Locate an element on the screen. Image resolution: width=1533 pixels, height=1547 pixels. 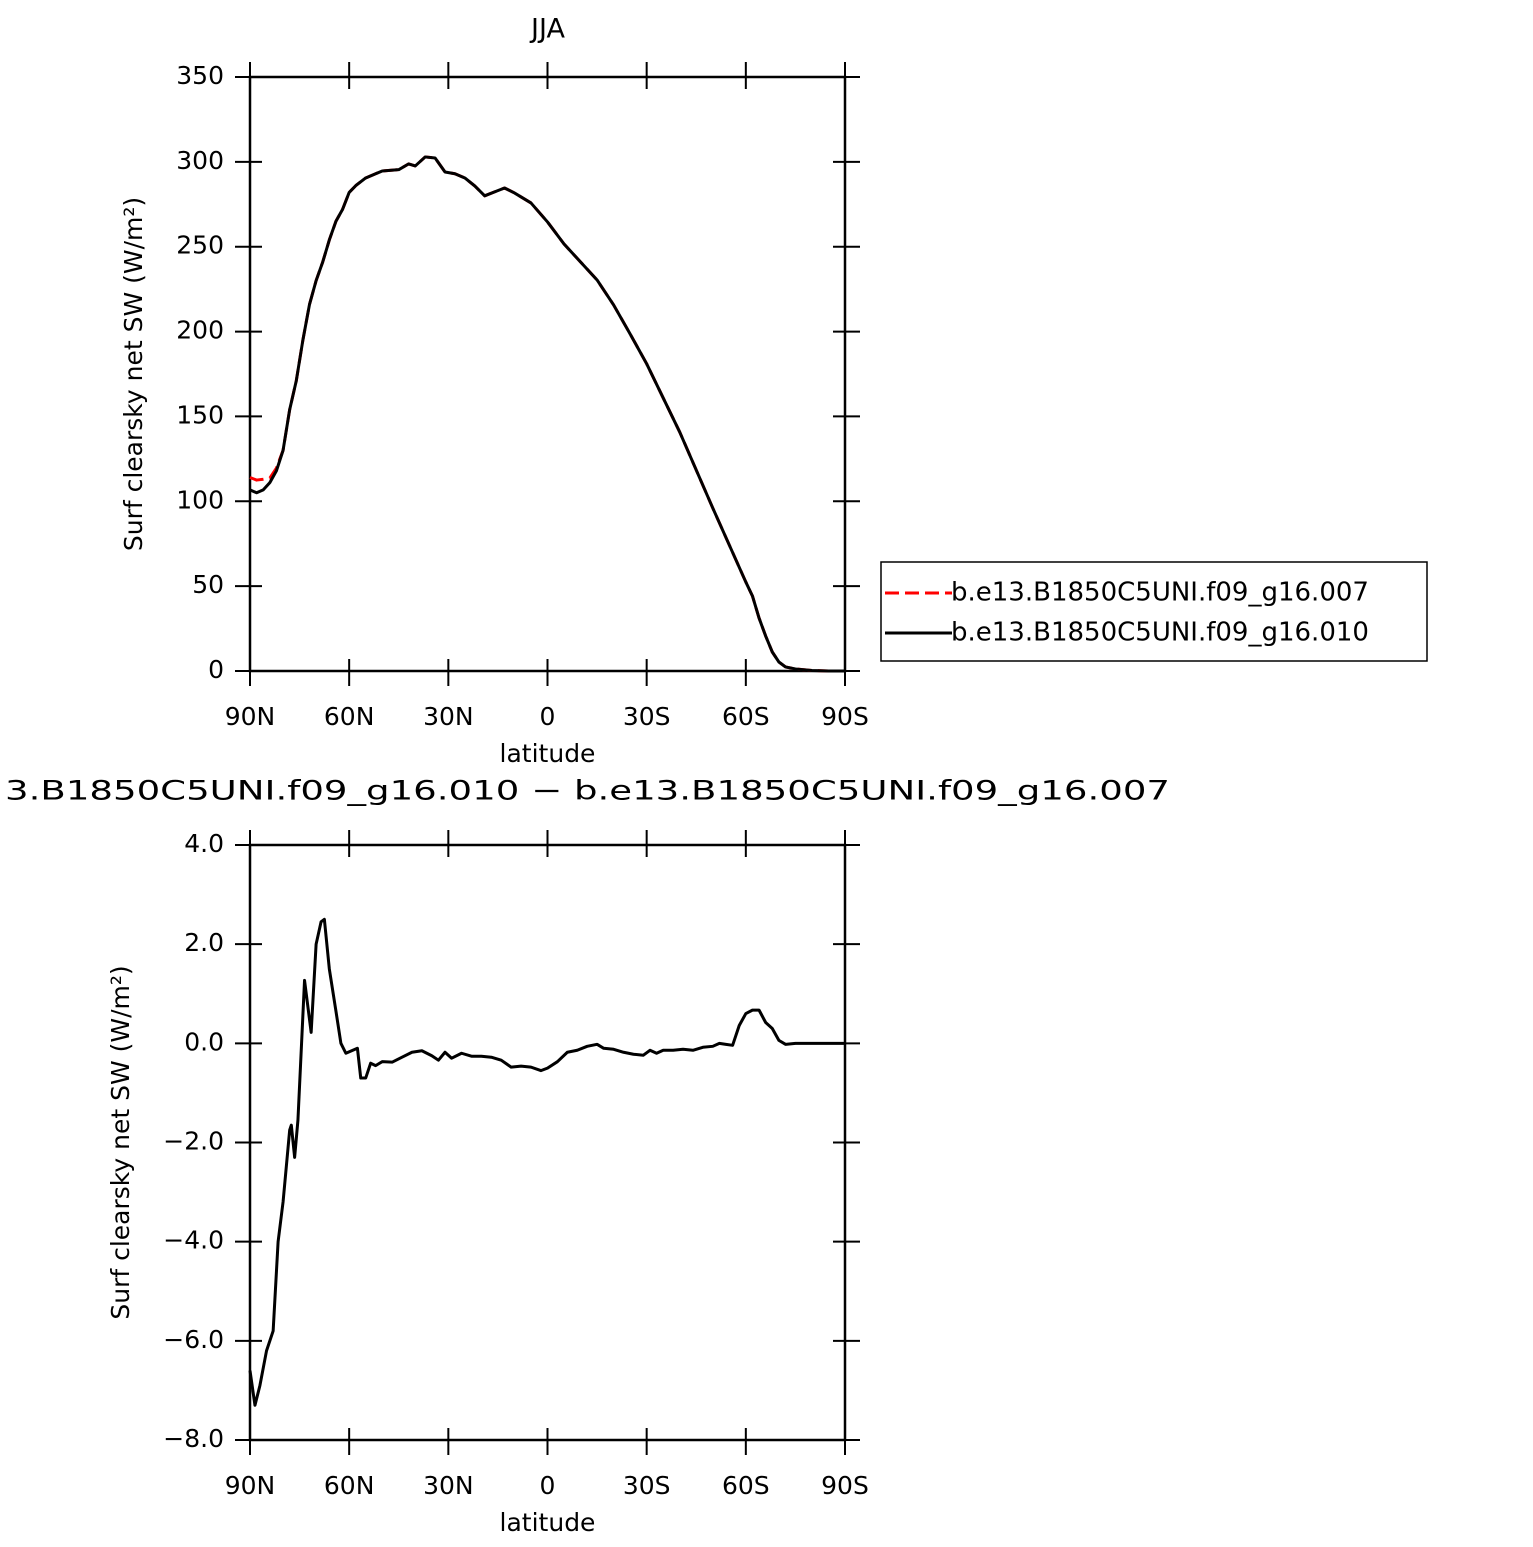
legend-label: b.e13.B1850C5UNI.f09_g16.007 is located at coordinates (1160, 593).